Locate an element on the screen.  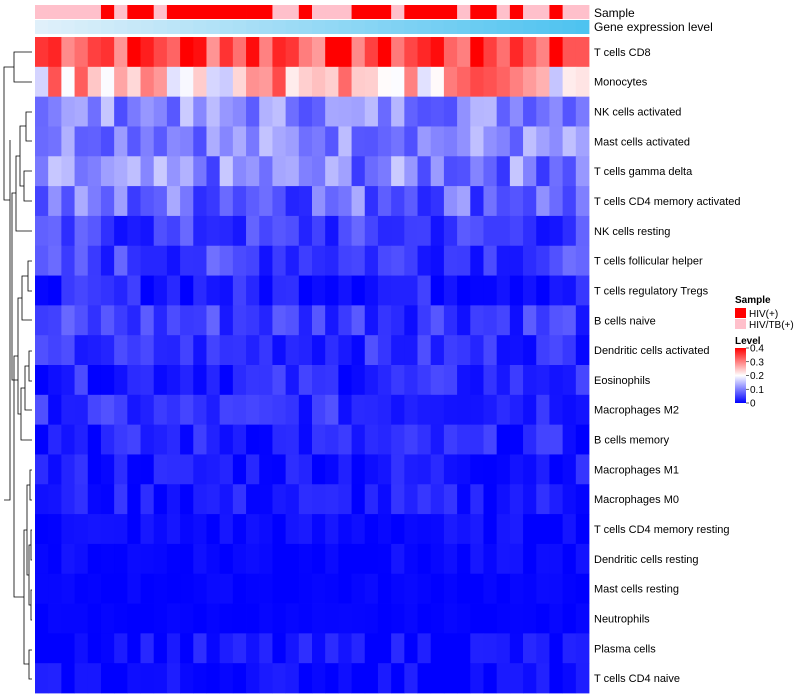
row-label: Eosinophils is located at coordinates (622, 381).